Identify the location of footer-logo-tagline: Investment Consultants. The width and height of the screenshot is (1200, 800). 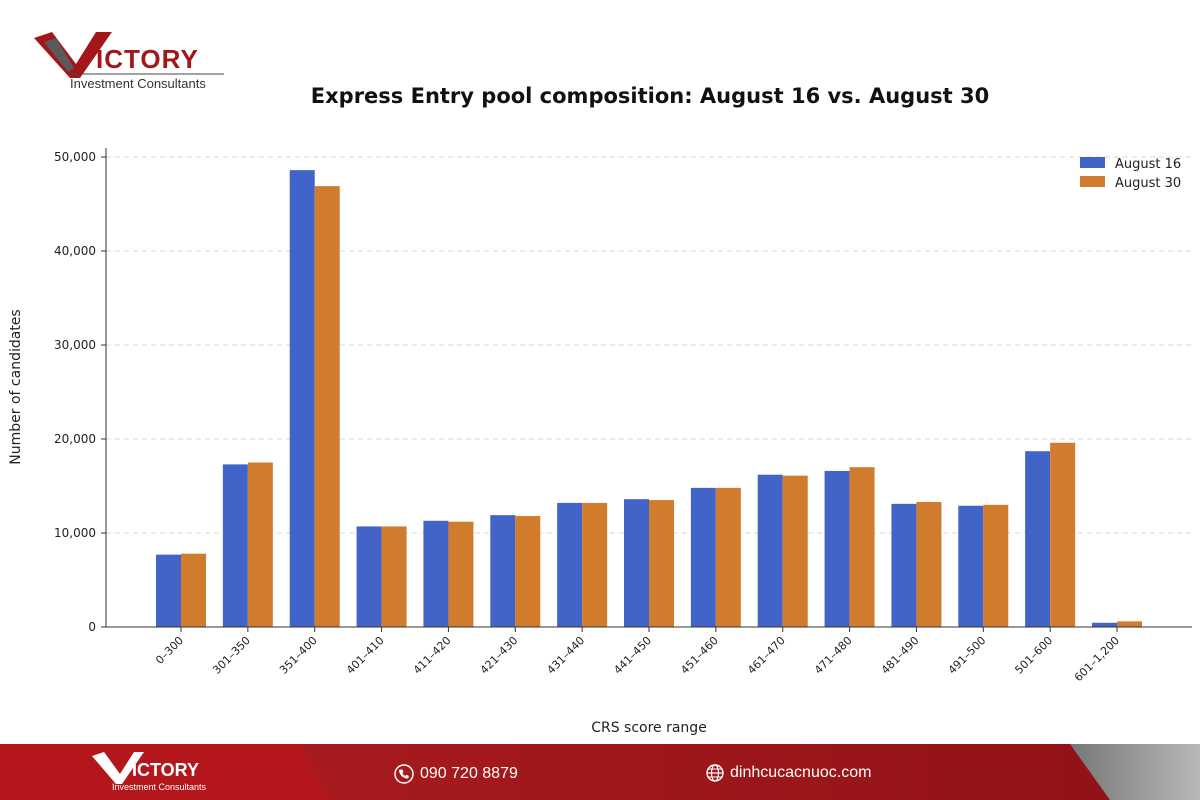
(159, 787).